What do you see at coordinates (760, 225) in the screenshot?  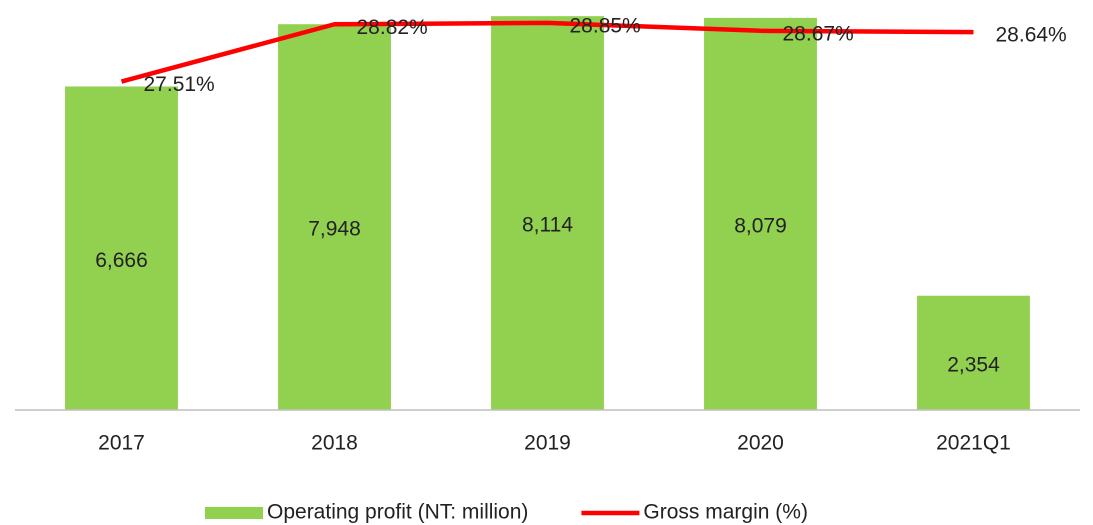 I see `data-label: 8,079` at bounding box center [760, 225].